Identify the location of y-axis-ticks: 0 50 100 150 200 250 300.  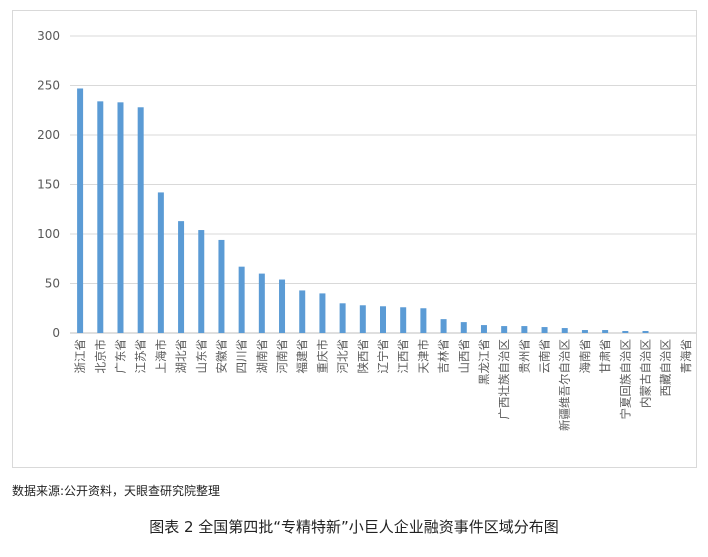
(48, 184).